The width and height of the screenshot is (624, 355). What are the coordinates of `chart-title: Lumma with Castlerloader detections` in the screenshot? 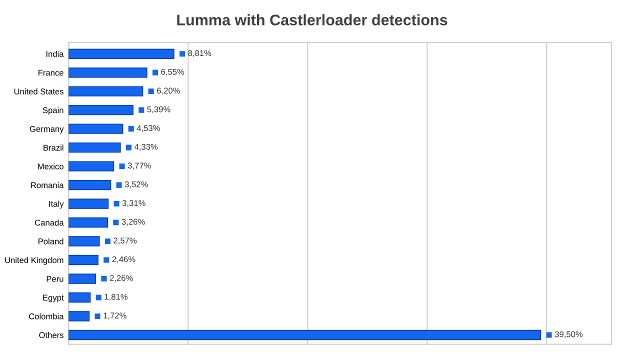 It's located at (312, 20).